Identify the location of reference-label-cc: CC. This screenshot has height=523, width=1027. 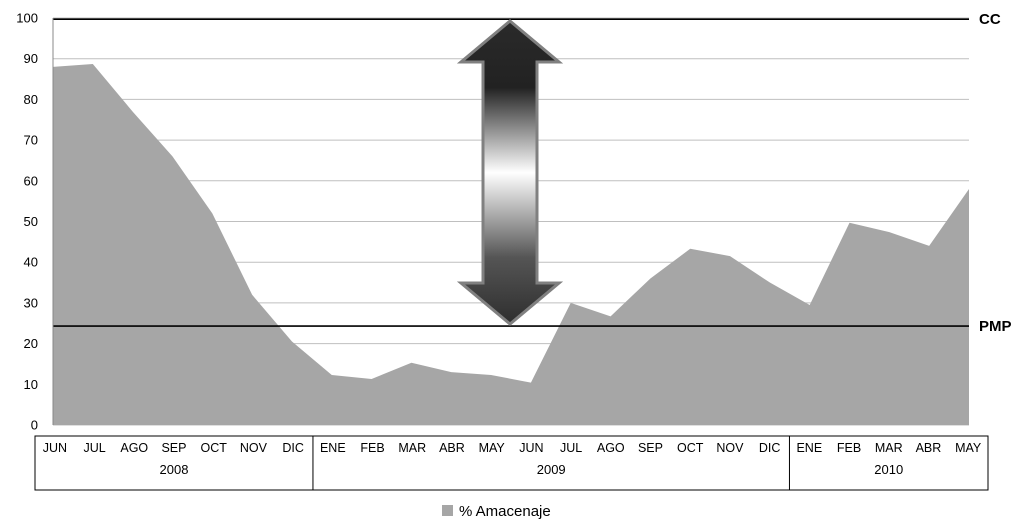
(990, 19).